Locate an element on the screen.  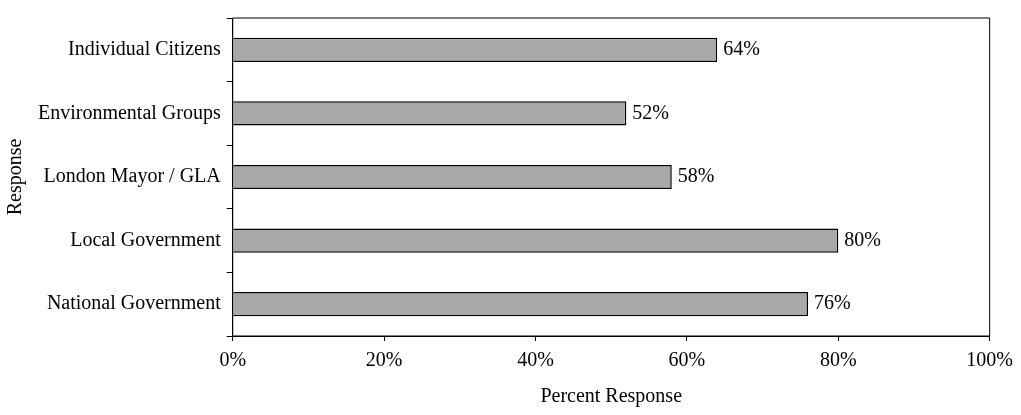
data-label: 76% is located at coordinates (832, 302).